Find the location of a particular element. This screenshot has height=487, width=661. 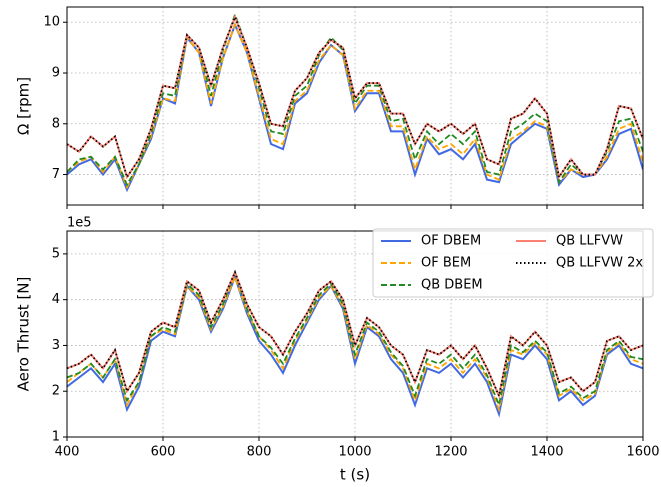

legend-label: QB DBEM is located at coordinates (452, 285).